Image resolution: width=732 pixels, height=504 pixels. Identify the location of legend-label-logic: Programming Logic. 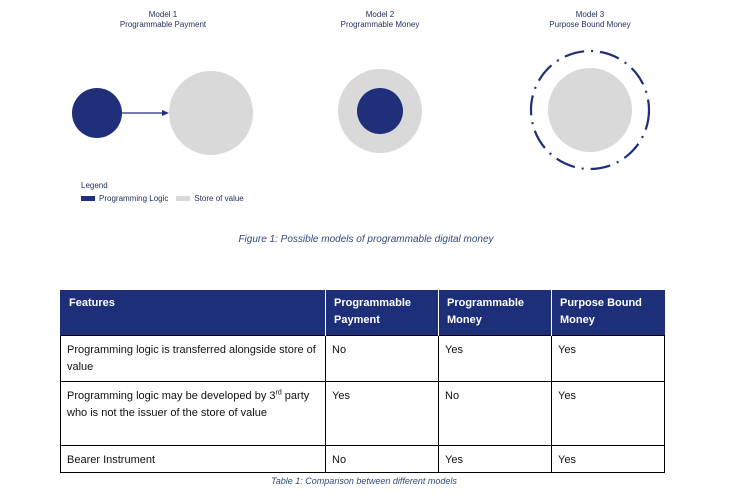
(134, 198).